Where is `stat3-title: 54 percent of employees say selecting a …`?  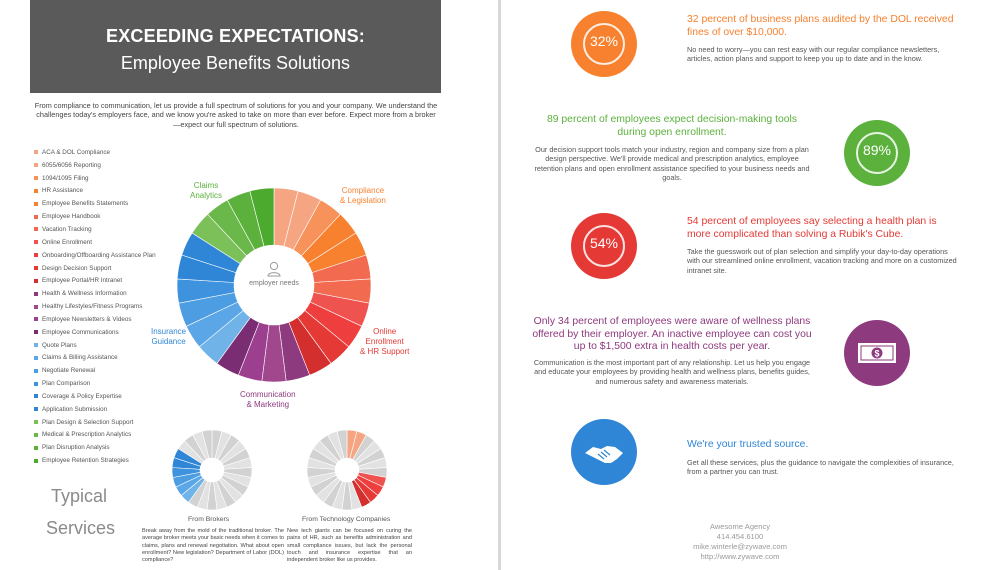 stat3-title: 54 percent of employees say selecting a … is located at coordinates (812, 228).